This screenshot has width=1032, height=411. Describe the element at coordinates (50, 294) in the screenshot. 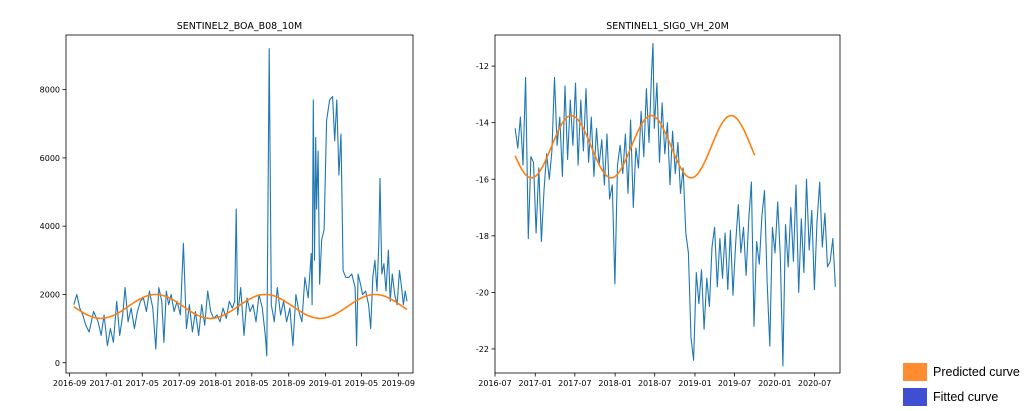

I see `y-tick-label: 2000` at that location.